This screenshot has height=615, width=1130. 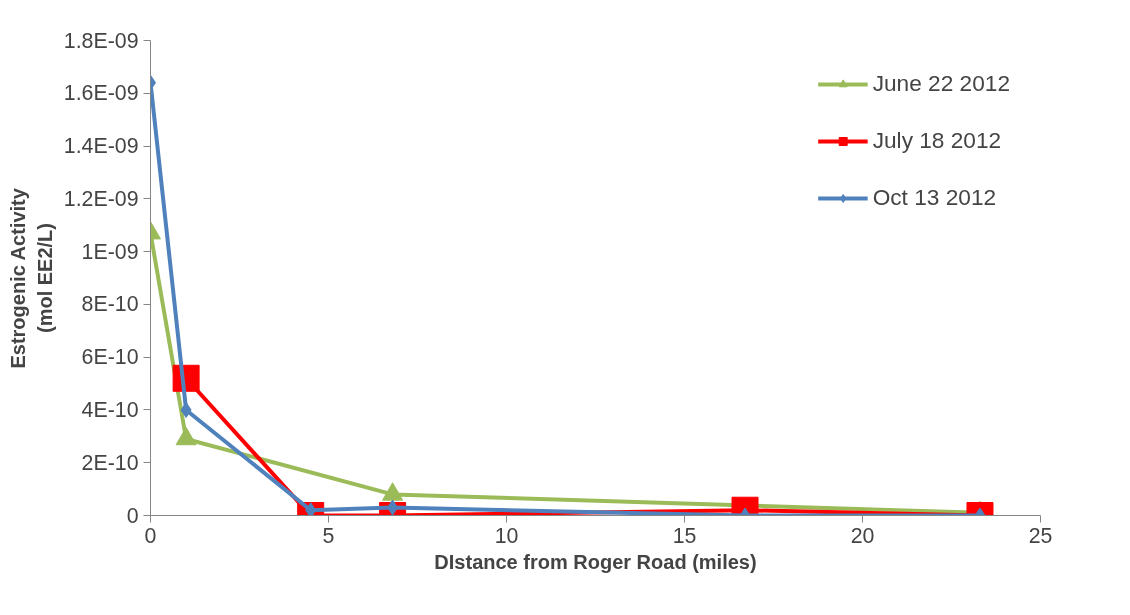 I want to click on x-tick-label: 0, so click(x=150, y=535).